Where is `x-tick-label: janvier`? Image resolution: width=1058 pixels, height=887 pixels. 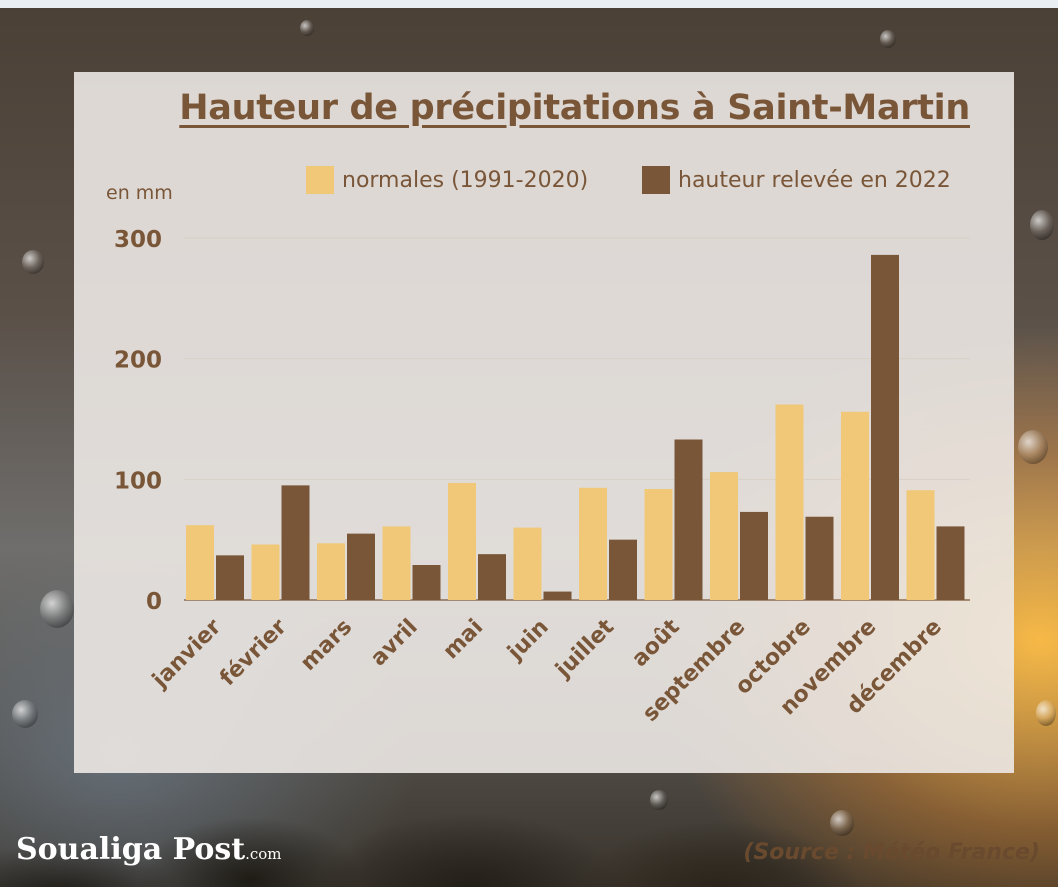
x-tick-label: janvier is located at coordinates (186, 653).